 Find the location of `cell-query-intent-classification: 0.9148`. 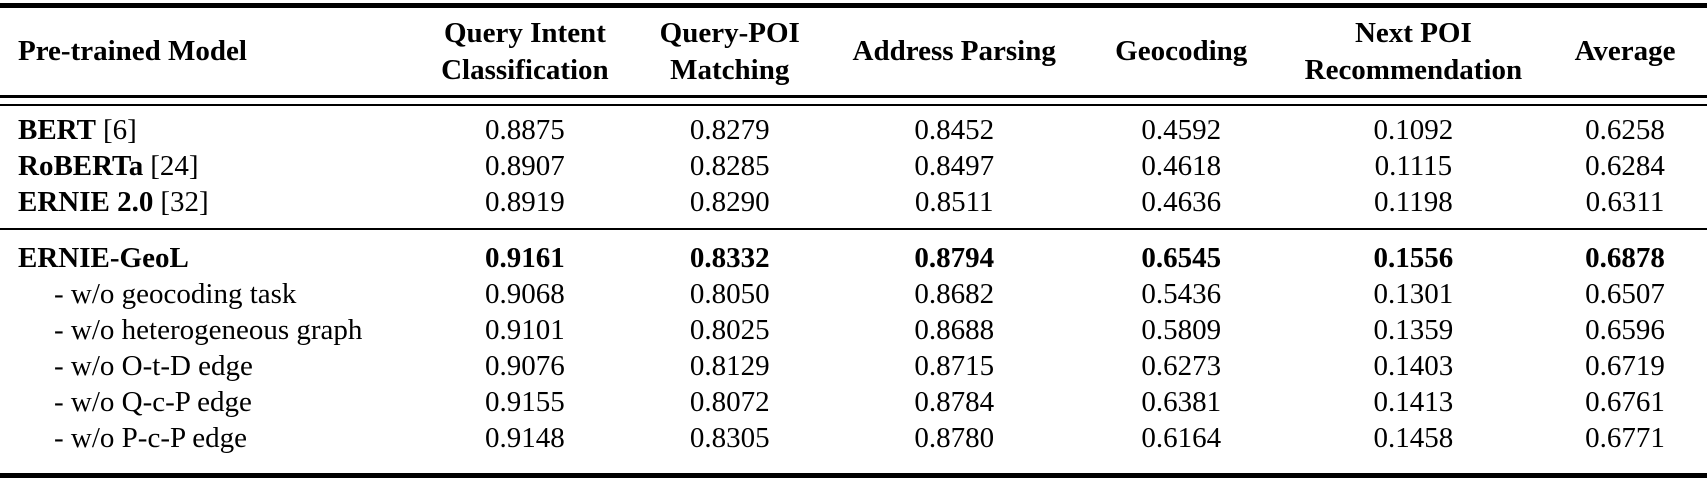

cell-query-intent-classification: 0.9148 is located at coordinates (525, 437).